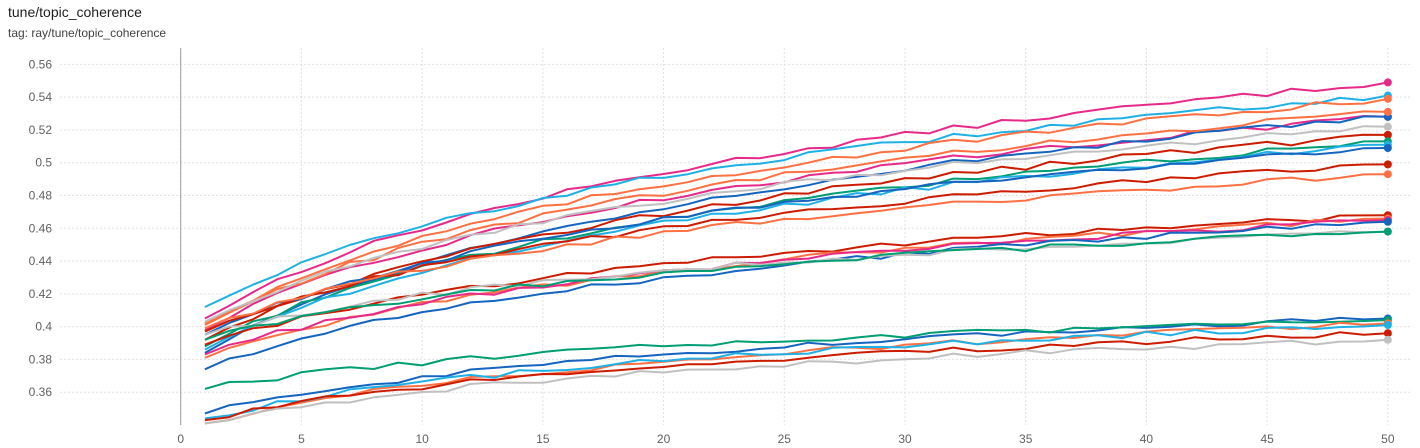 The image size is (1420, 448). Describe the element at coordinates (1388, 439) in the screenshot. I see `x-tick-label: 50` at that location.